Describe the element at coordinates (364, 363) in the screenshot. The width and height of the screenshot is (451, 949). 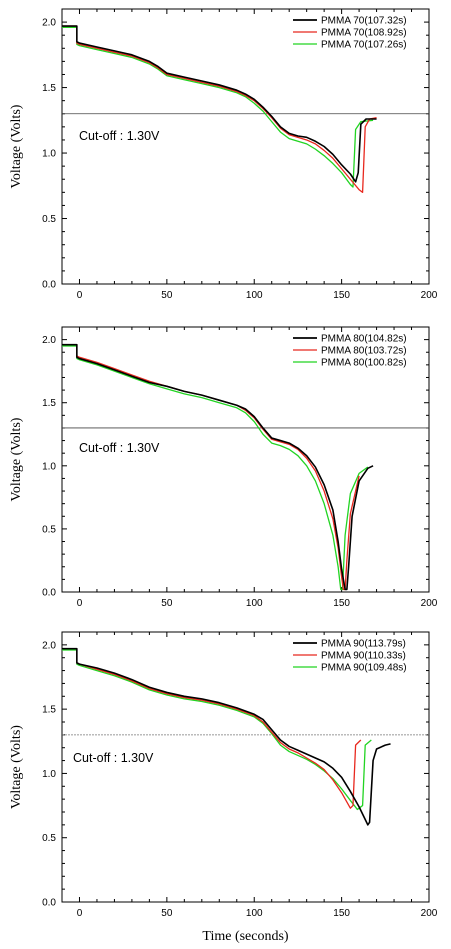
I see `legend-label: PMMA 80(100.82s)` at that location.